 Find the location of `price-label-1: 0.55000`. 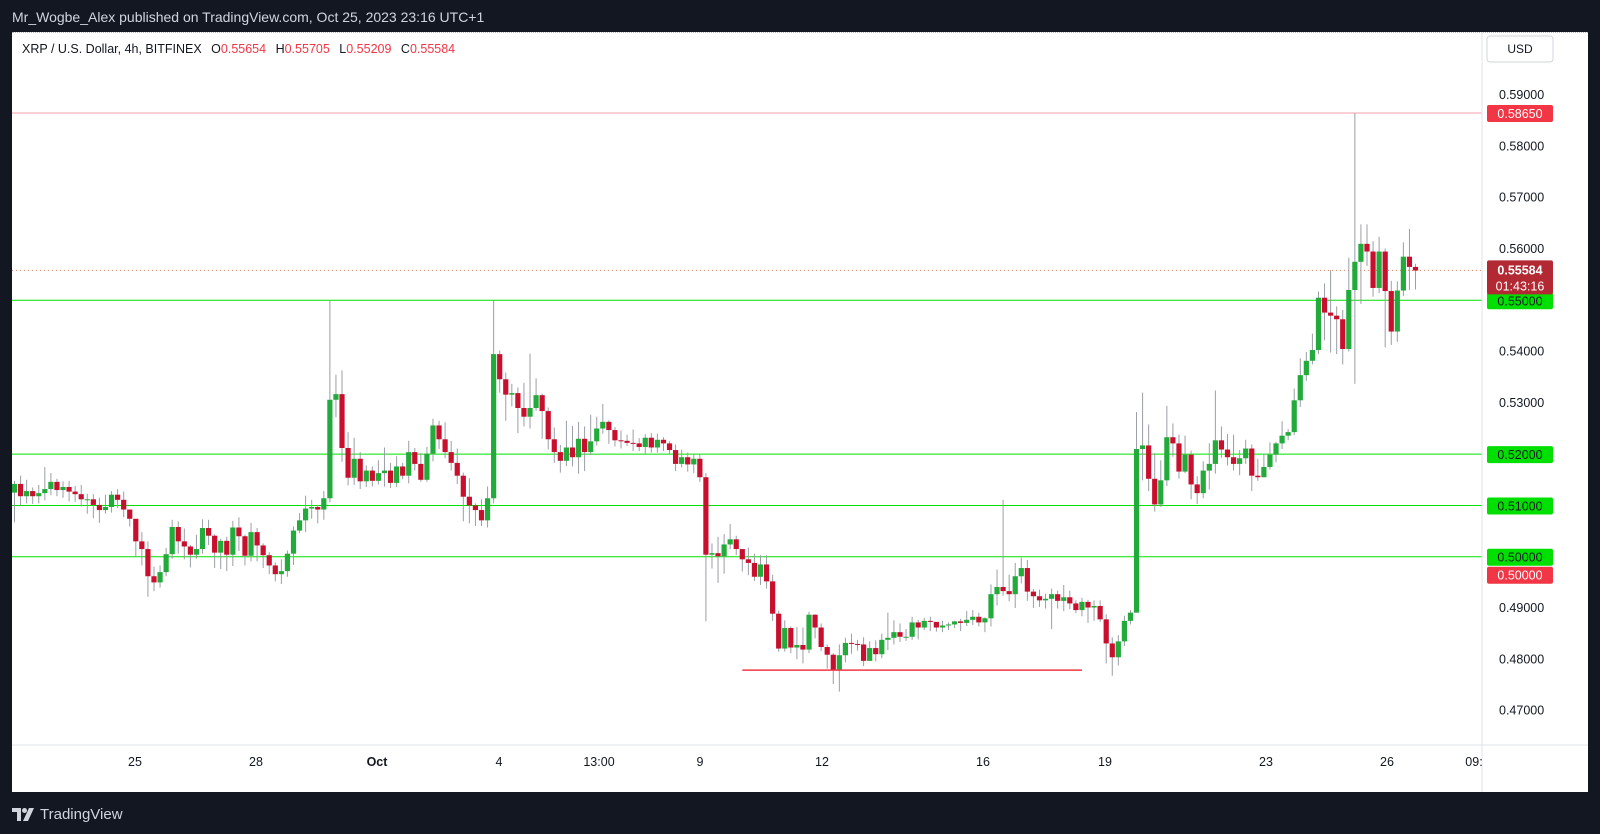

price-label-1: 0.55000 is located at coordinates (1519, 301).